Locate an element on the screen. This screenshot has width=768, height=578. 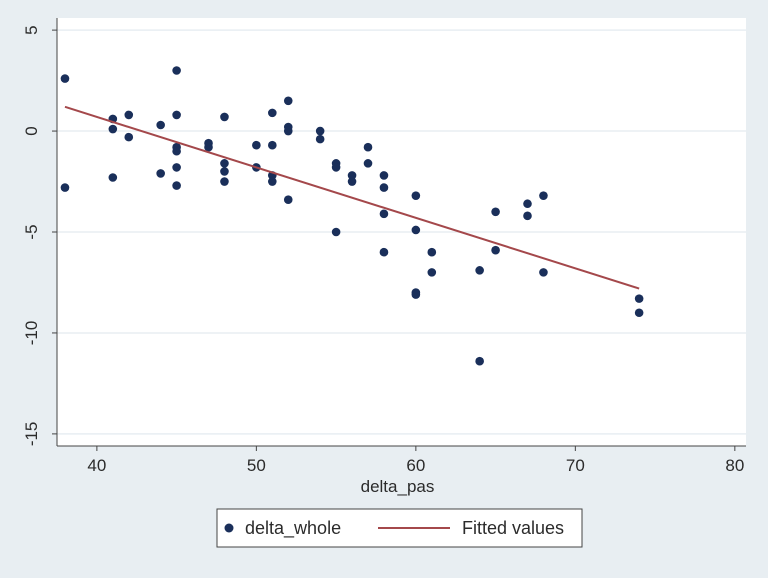
x-tick-label: 70 is located at coordinates (575, 465).